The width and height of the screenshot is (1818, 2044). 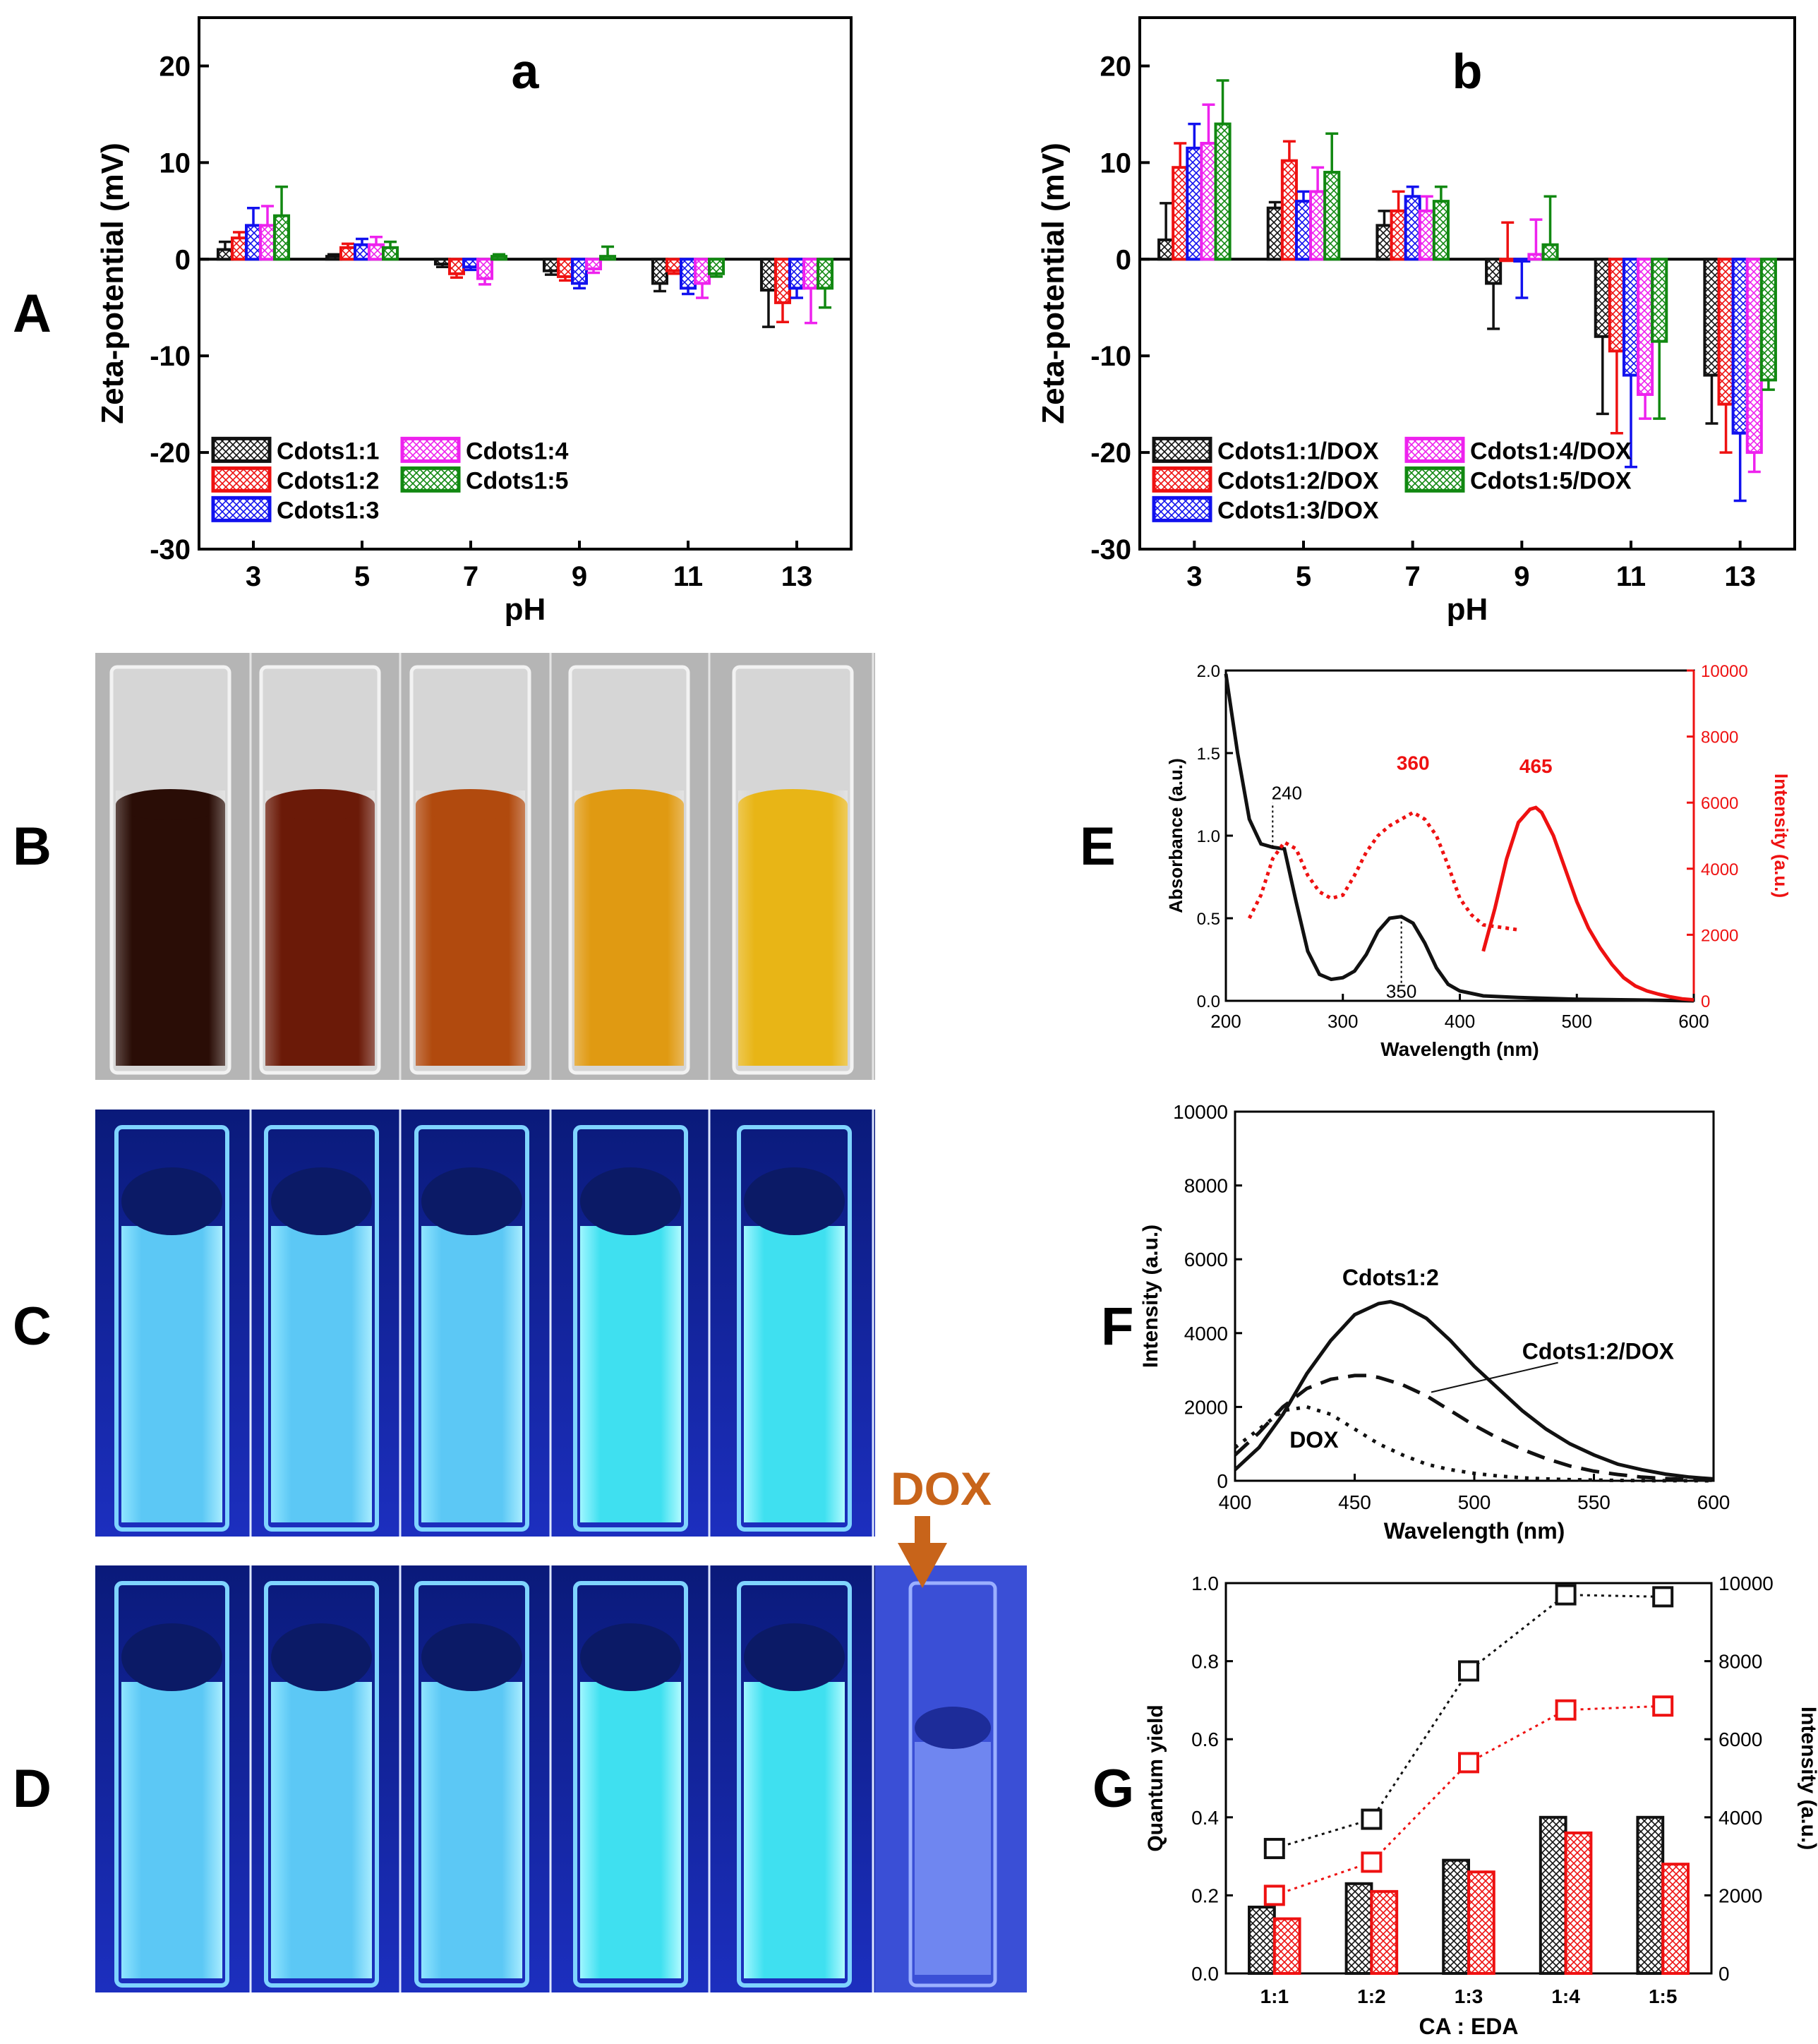 What do you see at coordinates (1740, 1895) in the screenshot?
I see `y2-tick-label: 2000` at bounding box center [1740, 1895].